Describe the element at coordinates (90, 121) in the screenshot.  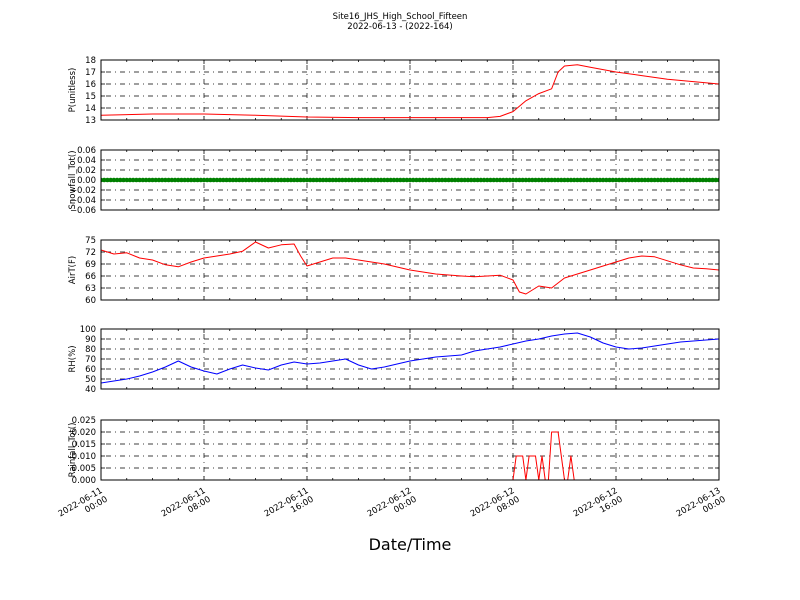
I see `y-tick-label: 13` at that location.